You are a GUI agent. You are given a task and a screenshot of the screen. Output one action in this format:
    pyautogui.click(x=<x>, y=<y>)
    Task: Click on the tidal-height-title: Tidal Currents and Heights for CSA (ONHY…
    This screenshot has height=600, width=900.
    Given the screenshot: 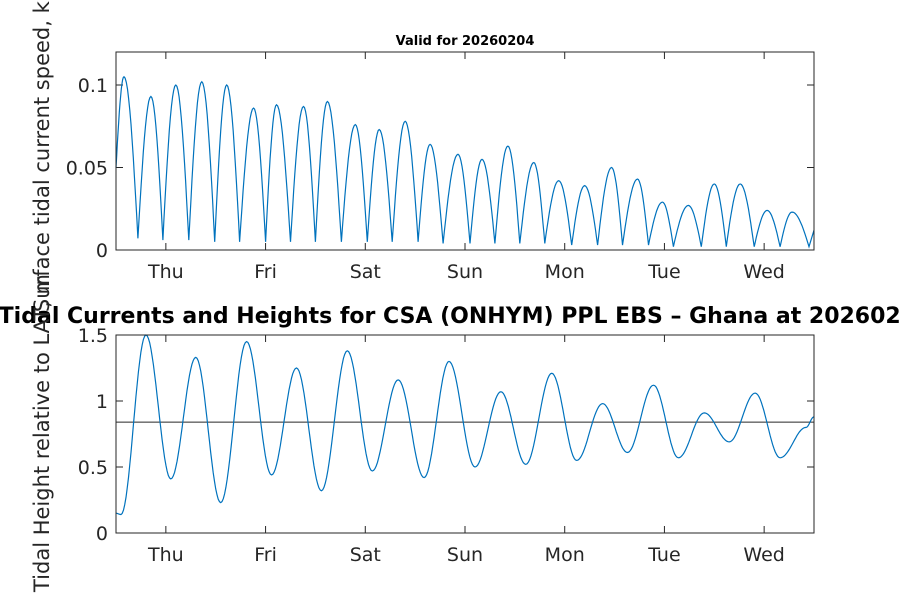 What is the action you would take?
    pyautogui.click(x=450, y=316)
    